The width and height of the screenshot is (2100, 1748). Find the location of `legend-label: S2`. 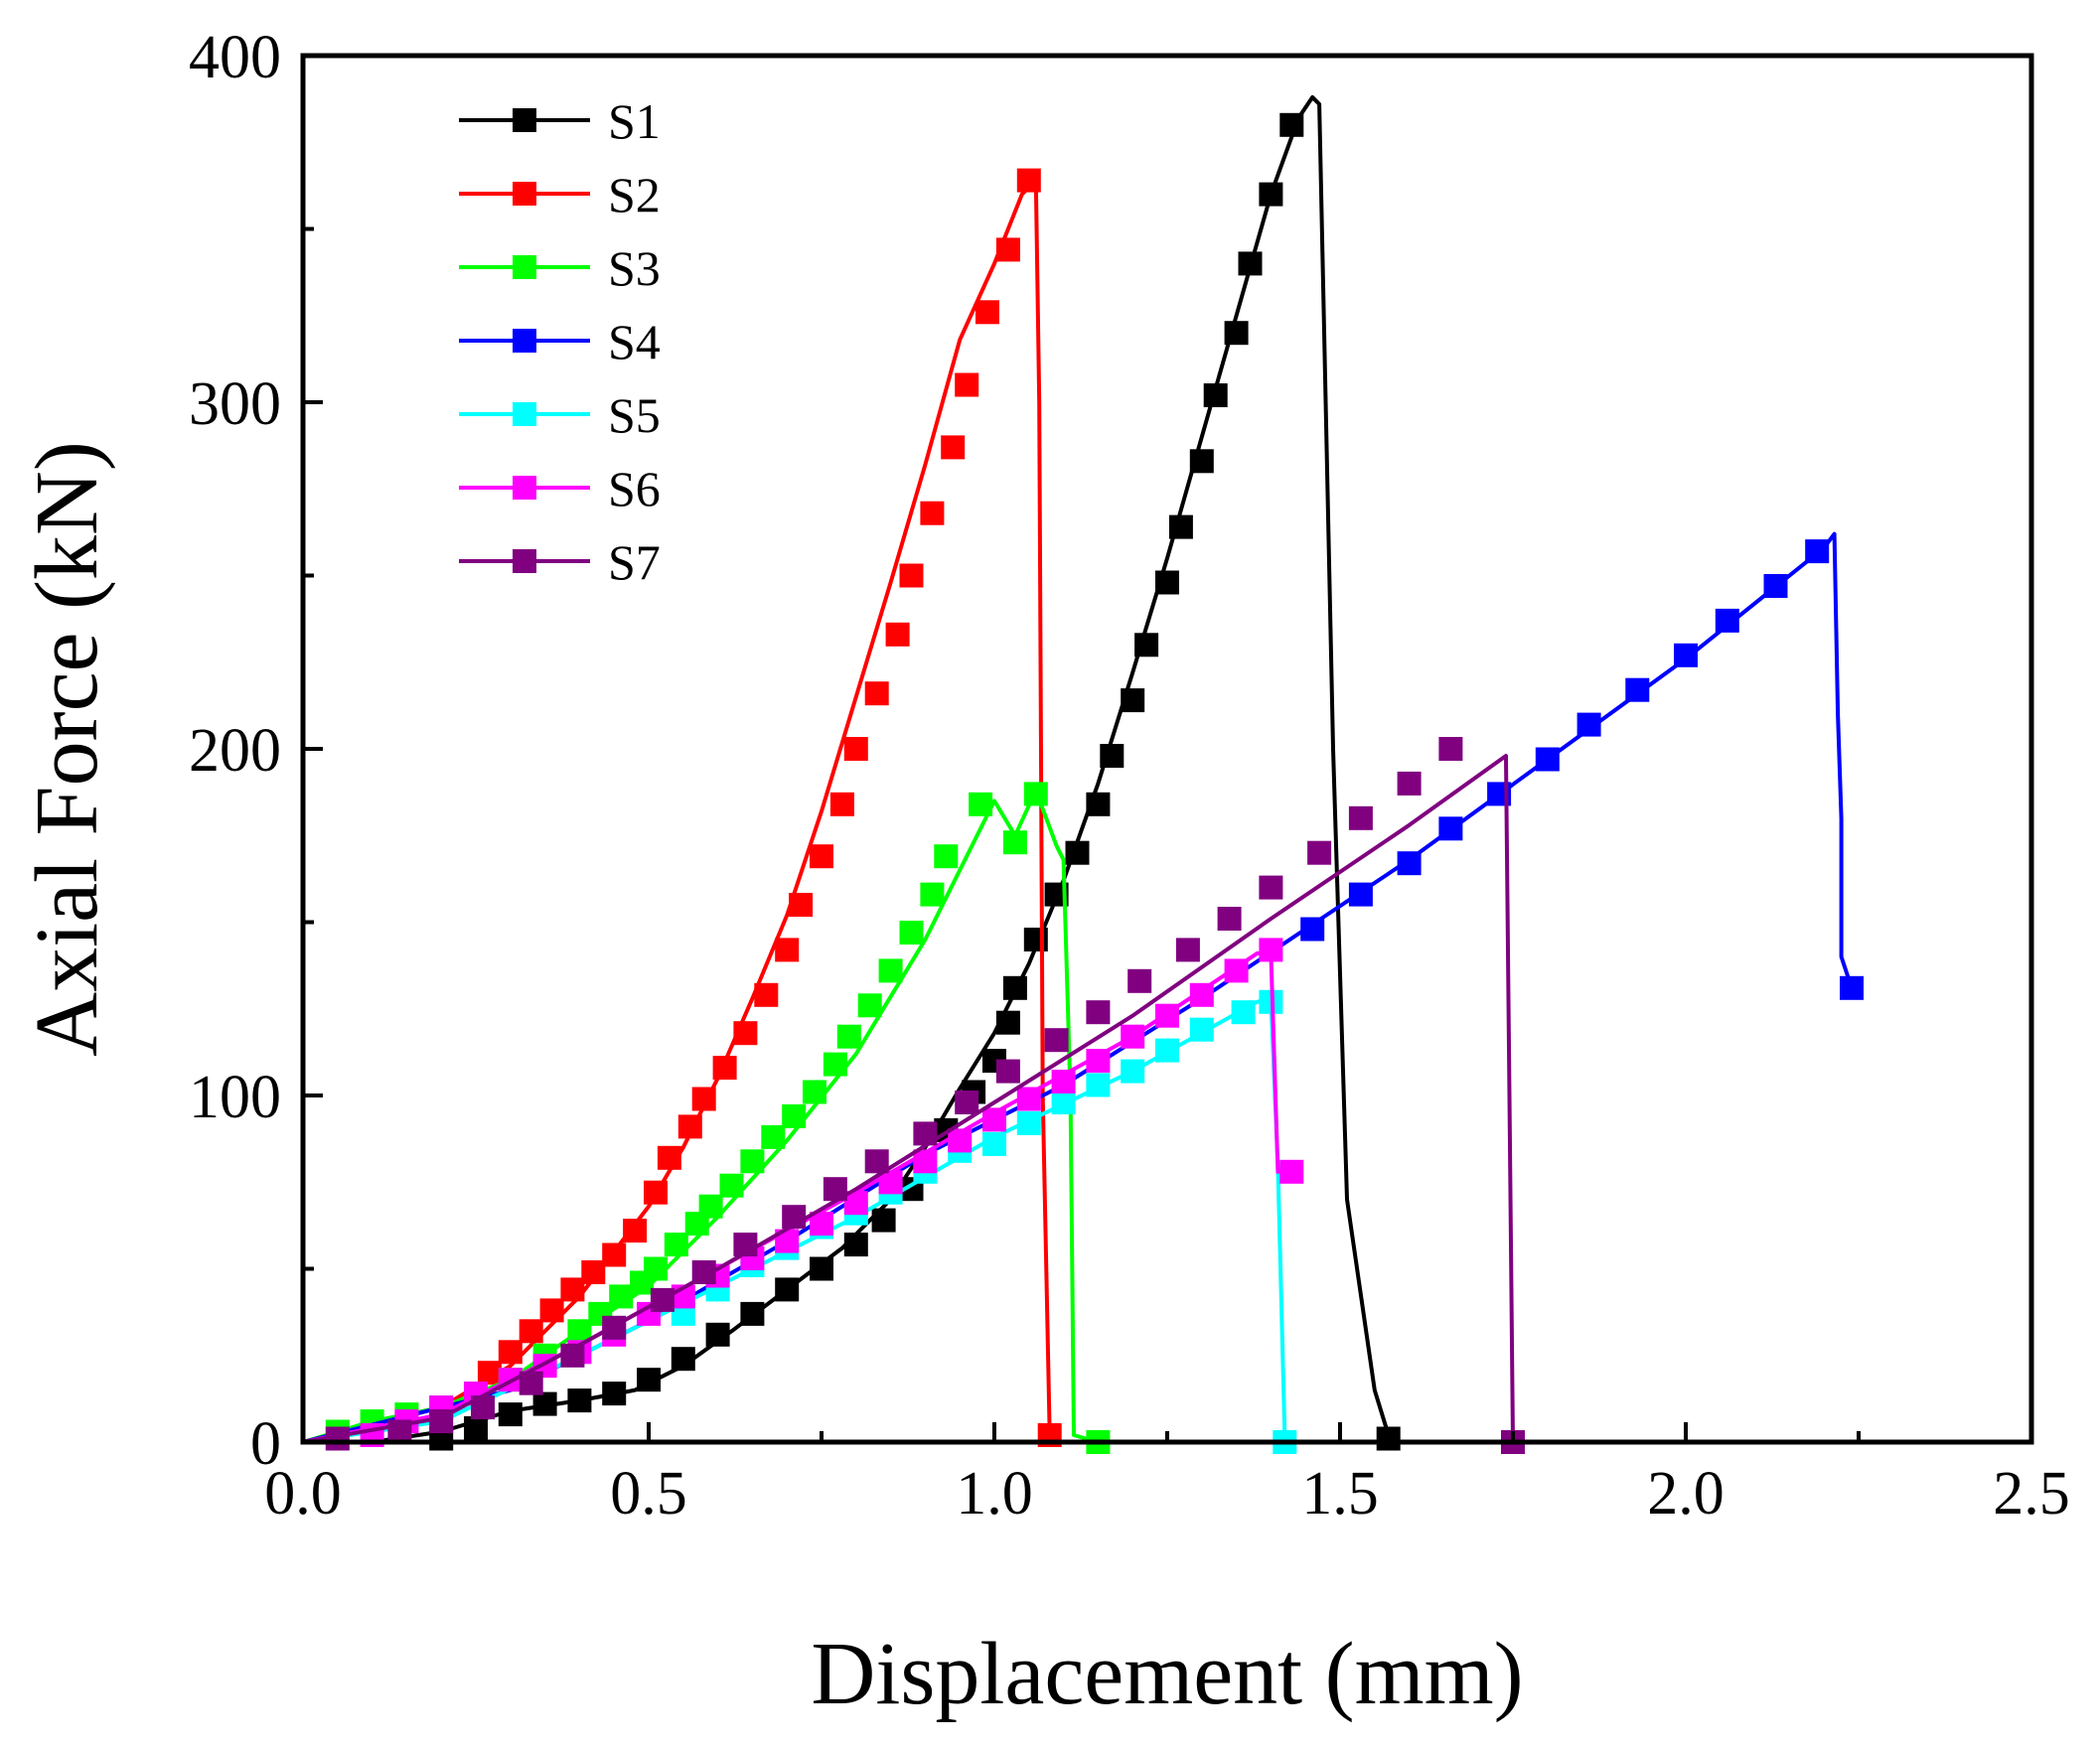

legend-label: S2 is located at coordinates (634, 194).